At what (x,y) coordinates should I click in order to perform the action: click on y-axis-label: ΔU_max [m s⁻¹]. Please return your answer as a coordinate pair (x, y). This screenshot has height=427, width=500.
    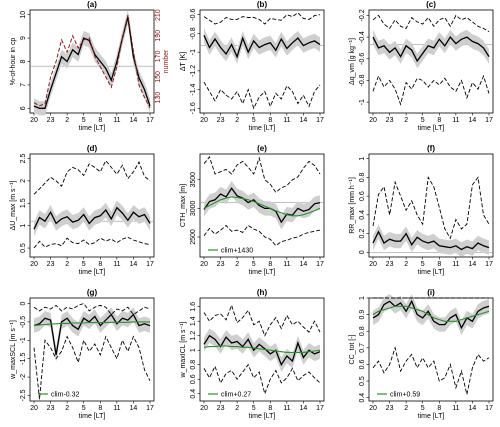
    Looking at the image, I should click on (13, 205).